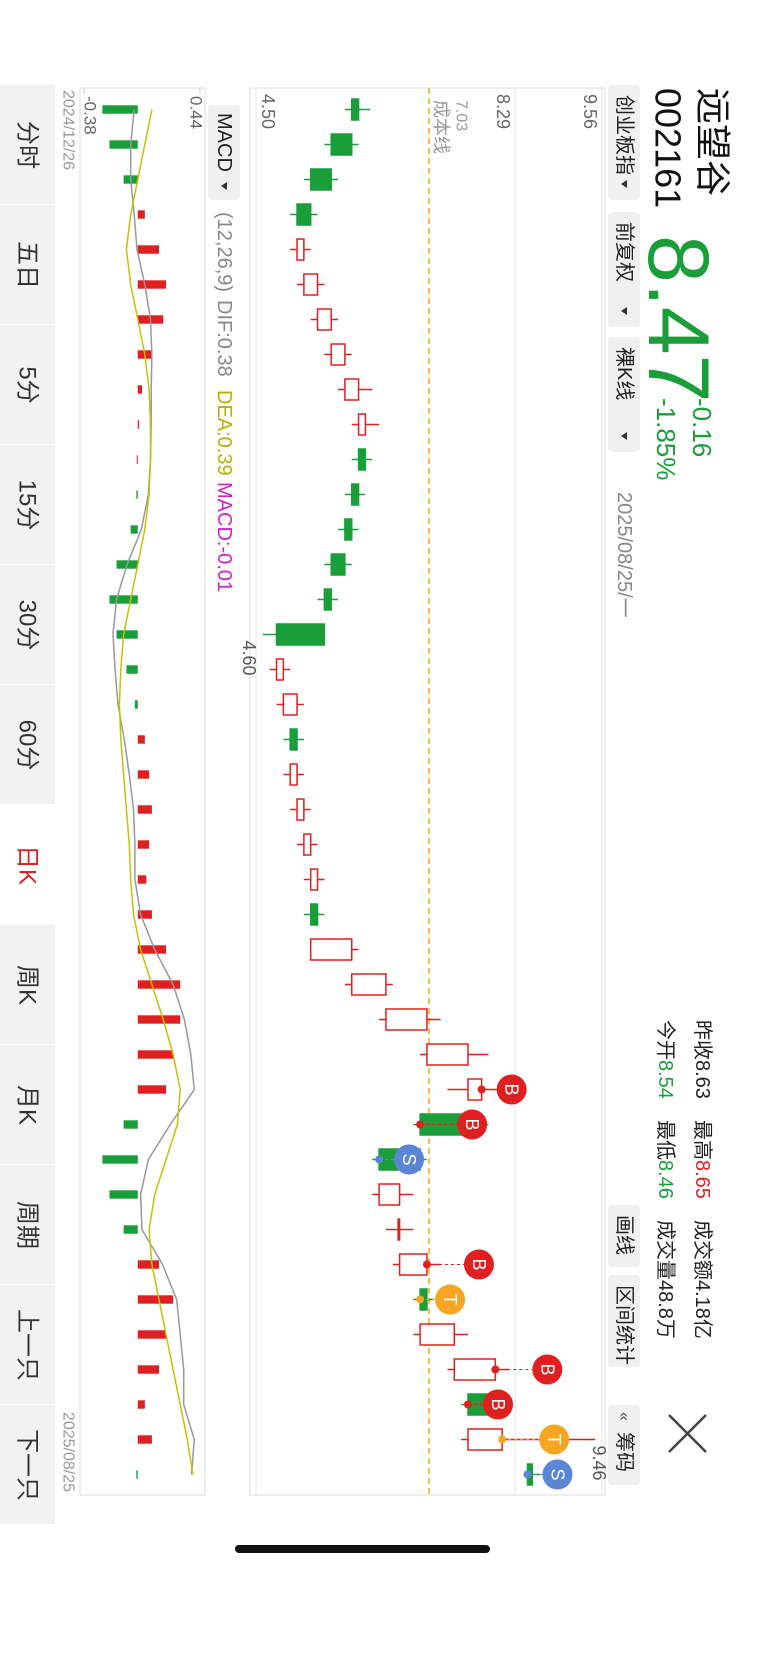  What do you see at coordinates (665, 1179) in the screenshot?
I see `stat-value: 8.46` at bounding box center [665, 1179].